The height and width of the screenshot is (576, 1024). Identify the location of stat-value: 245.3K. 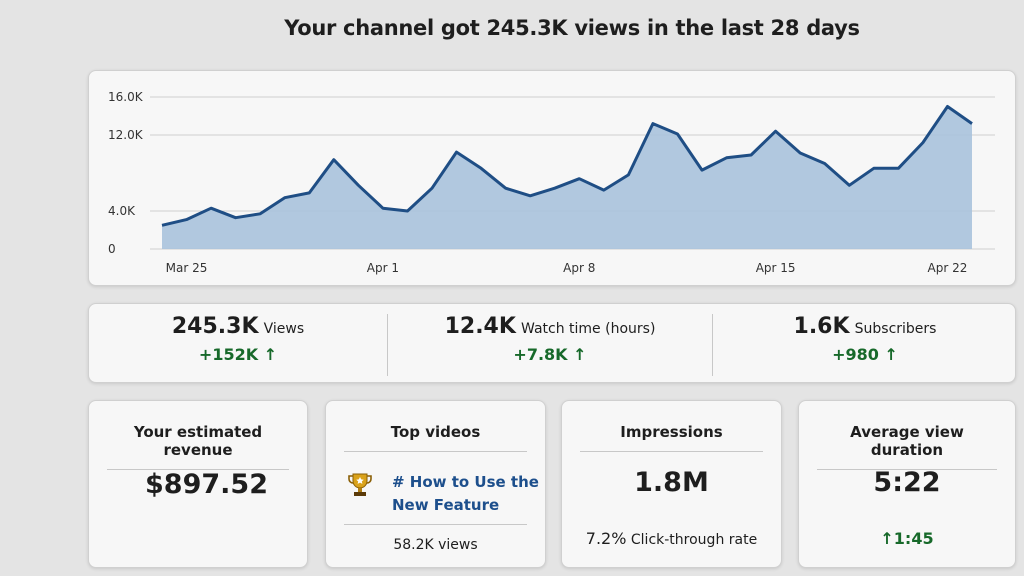
(215, 326).